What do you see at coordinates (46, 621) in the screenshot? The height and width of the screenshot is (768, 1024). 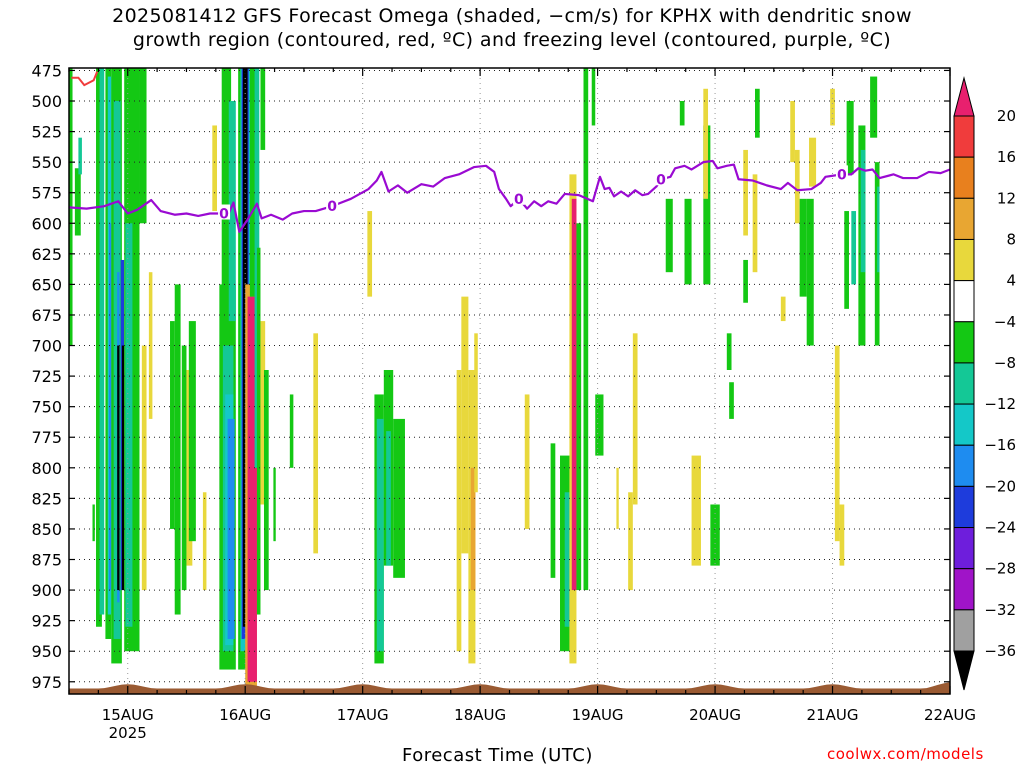 I see `y-tick-label: 925` at bounding box center [46, 621].